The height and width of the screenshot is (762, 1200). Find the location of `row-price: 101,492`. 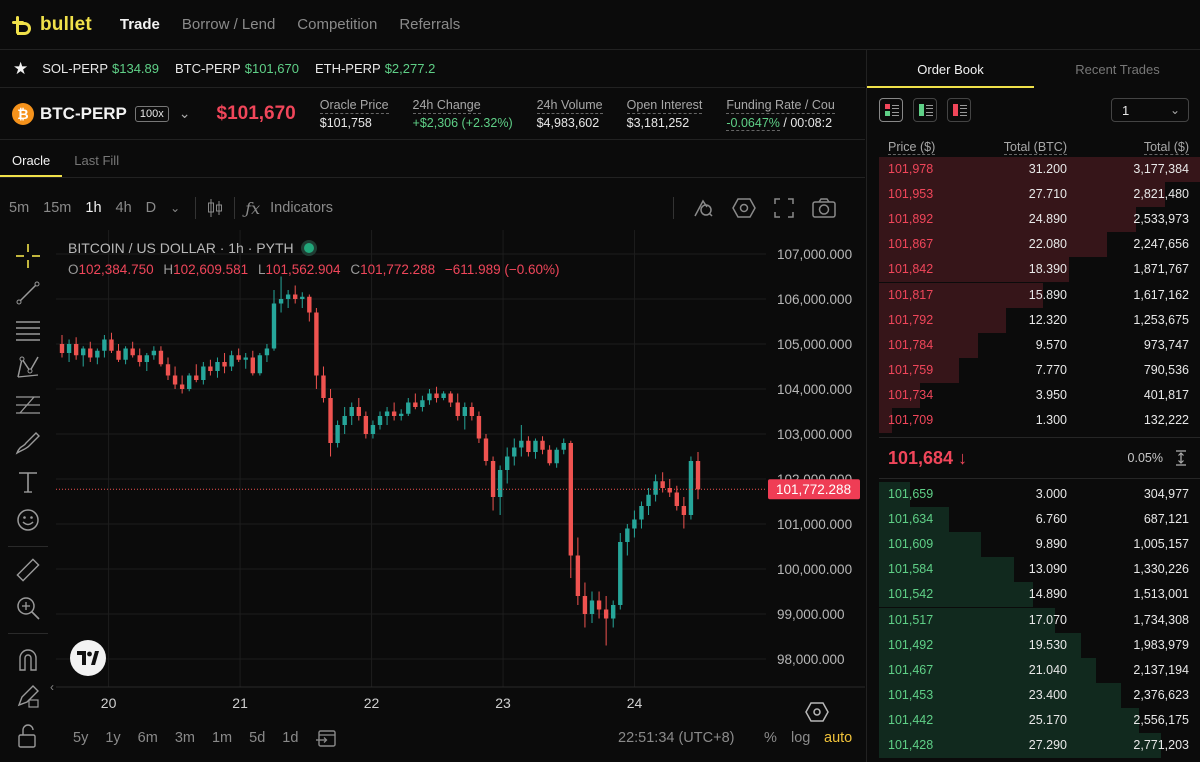

row-price: 101,492 is located at coordinates (911, 644).